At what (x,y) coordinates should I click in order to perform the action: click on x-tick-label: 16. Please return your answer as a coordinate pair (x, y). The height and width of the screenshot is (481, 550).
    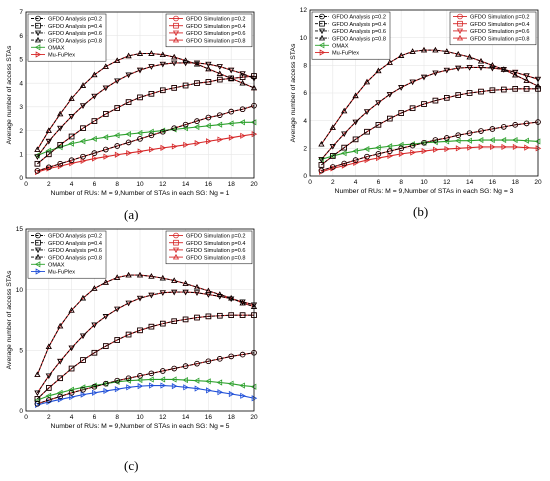
    Looking at the image, I should click on (209, 184).